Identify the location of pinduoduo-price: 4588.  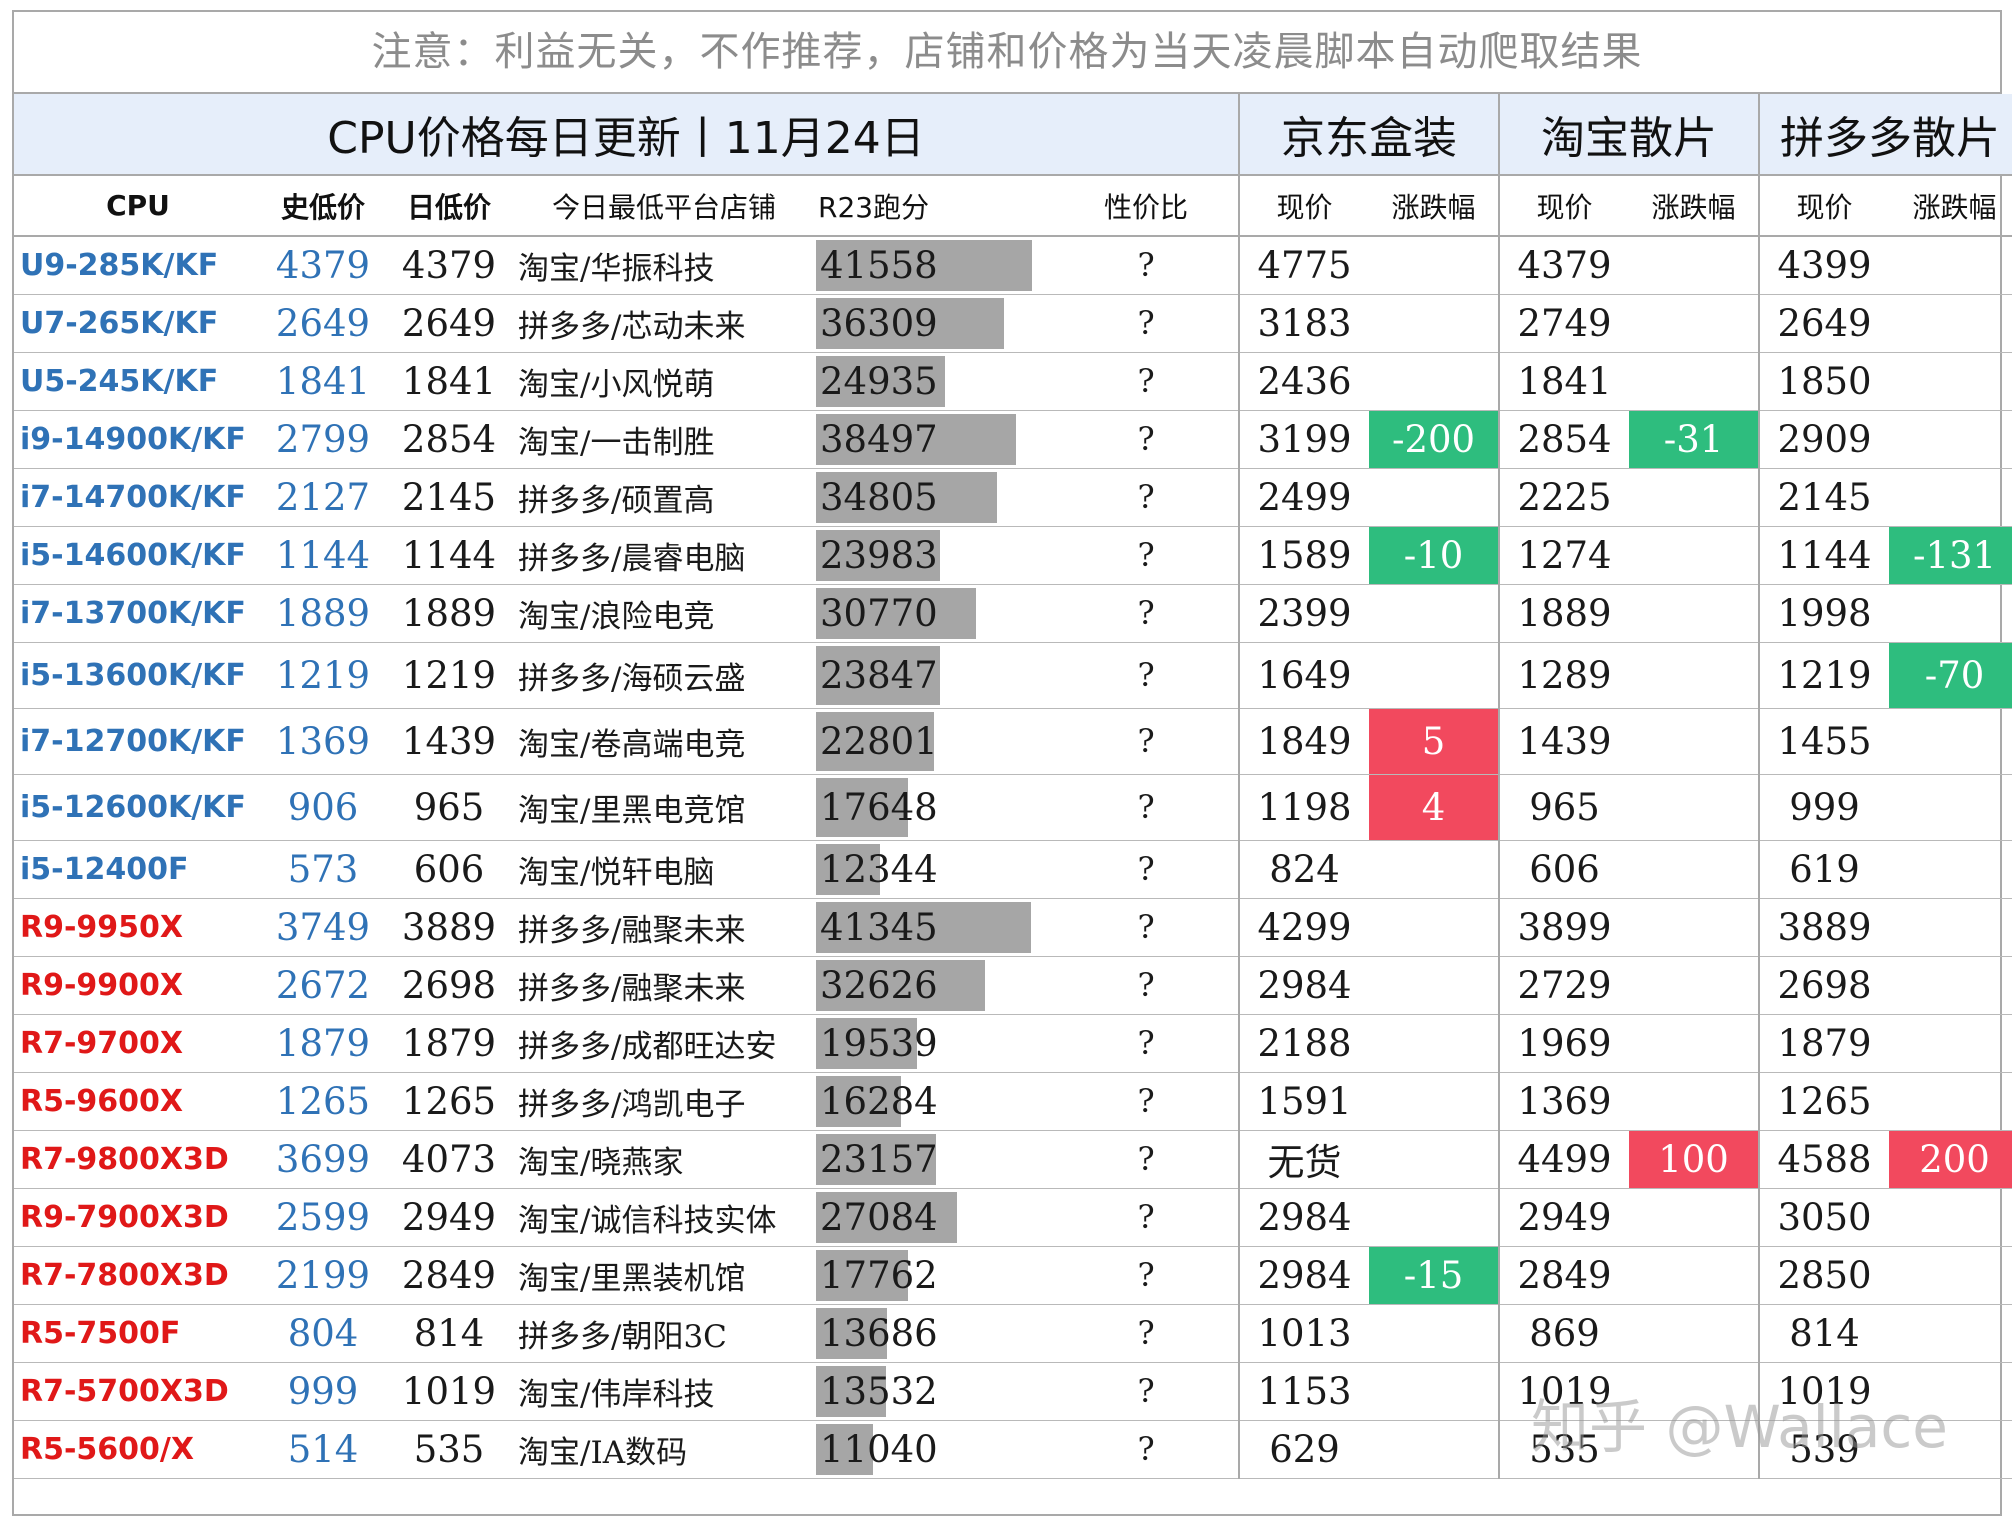
(1824, 1159).